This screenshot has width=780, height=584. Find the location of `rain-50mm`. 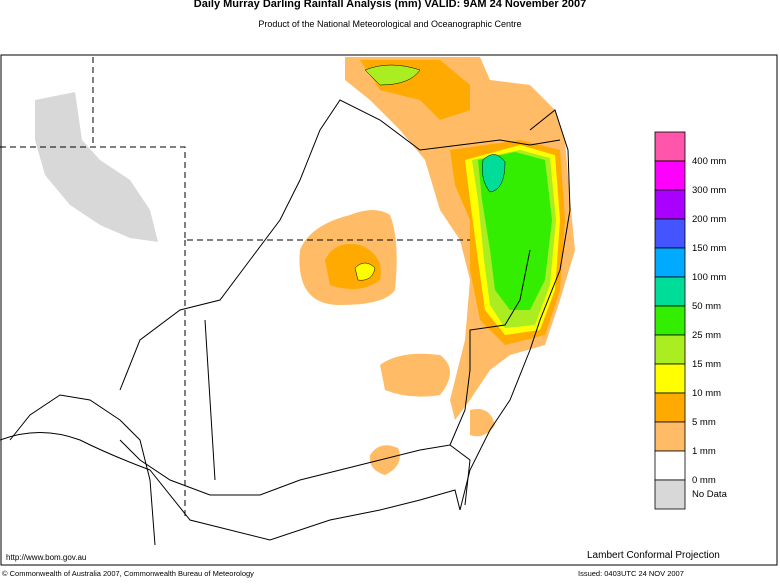

rain-50mm is located at coordinates (494, 173).